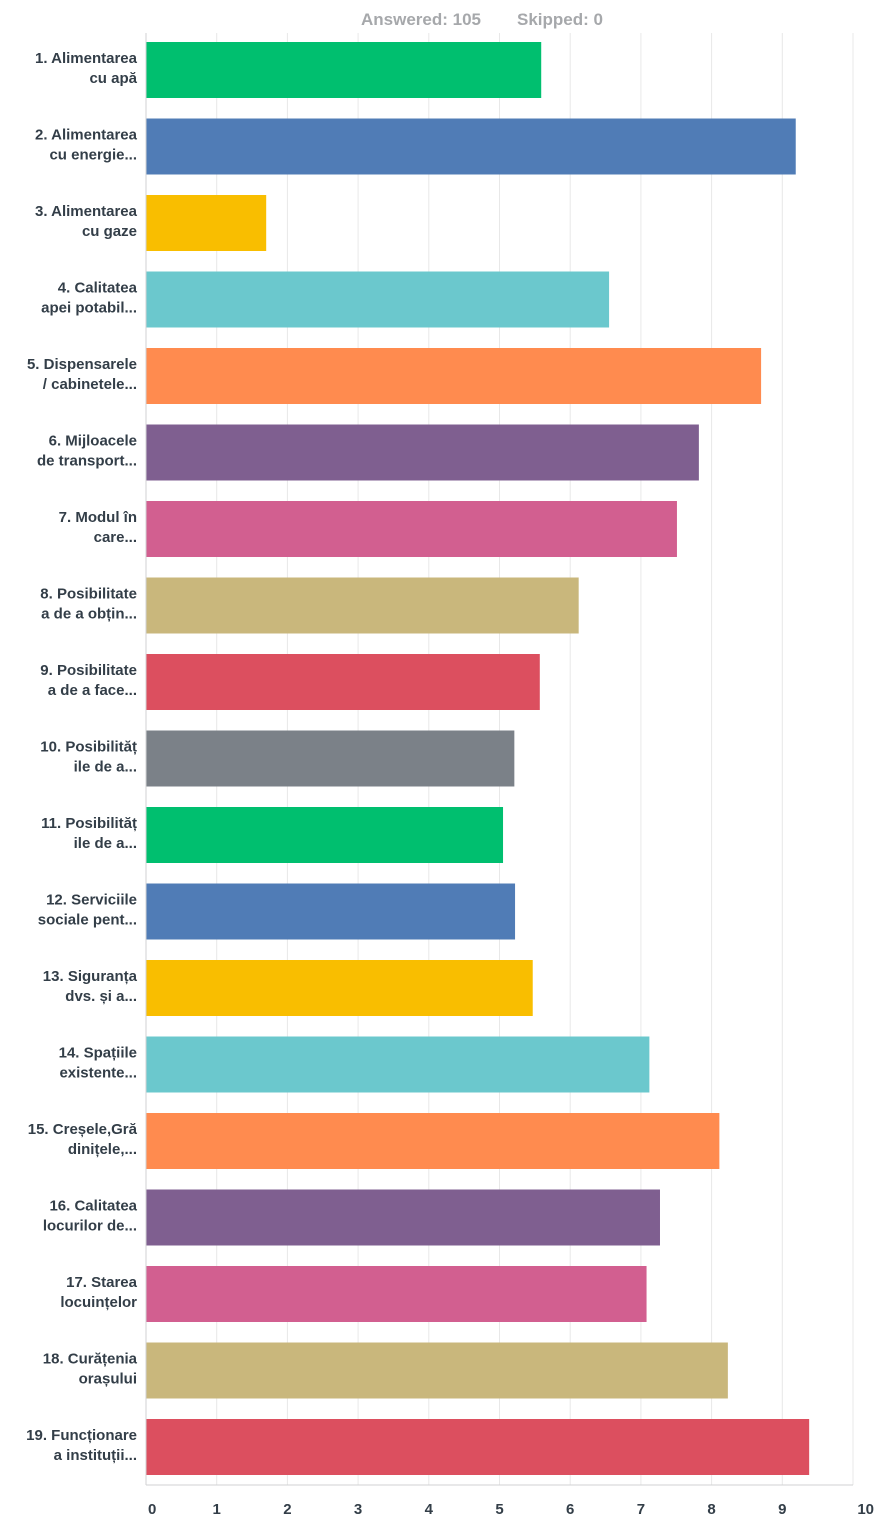 The width and height of the screenshot is (876, 1518). Describe the element at coordinates (152, 1509) in the screenshot. I see `x-tick-label: 0` at that location.